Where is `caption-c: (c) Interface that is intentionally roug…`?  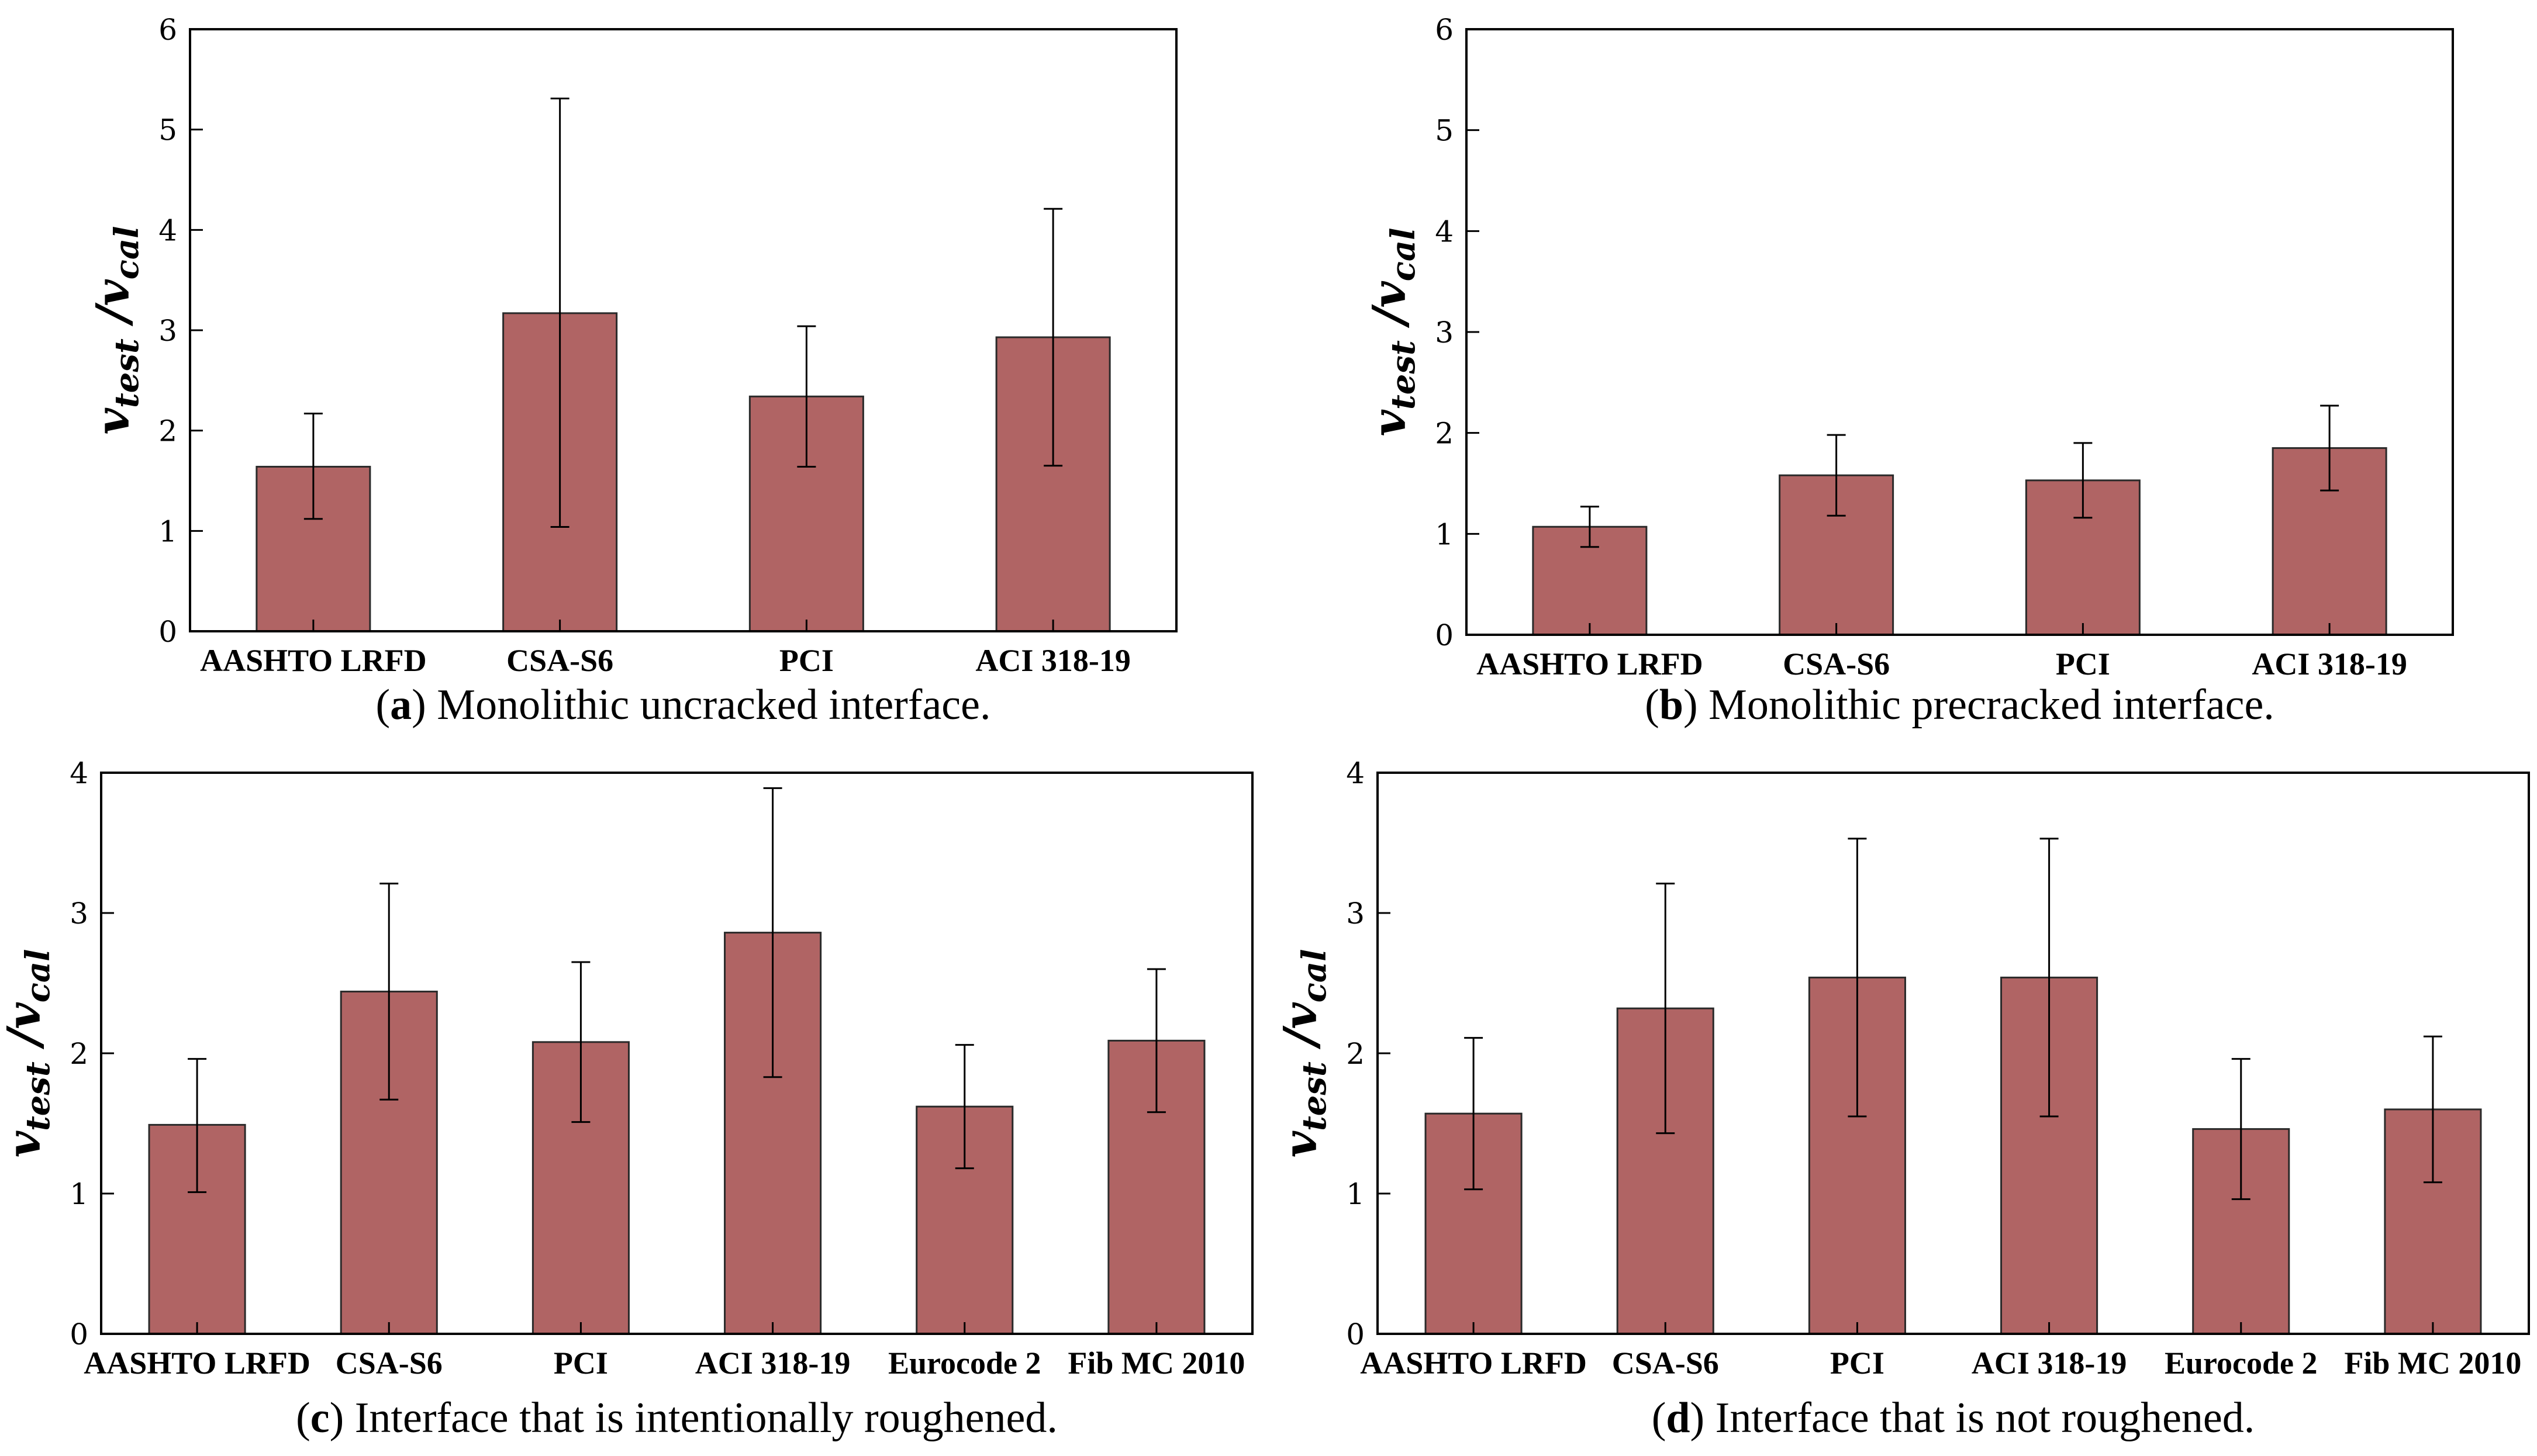
caption-c: (c) Interface that is intentionally roug… is located at coordinates (677, 1418).